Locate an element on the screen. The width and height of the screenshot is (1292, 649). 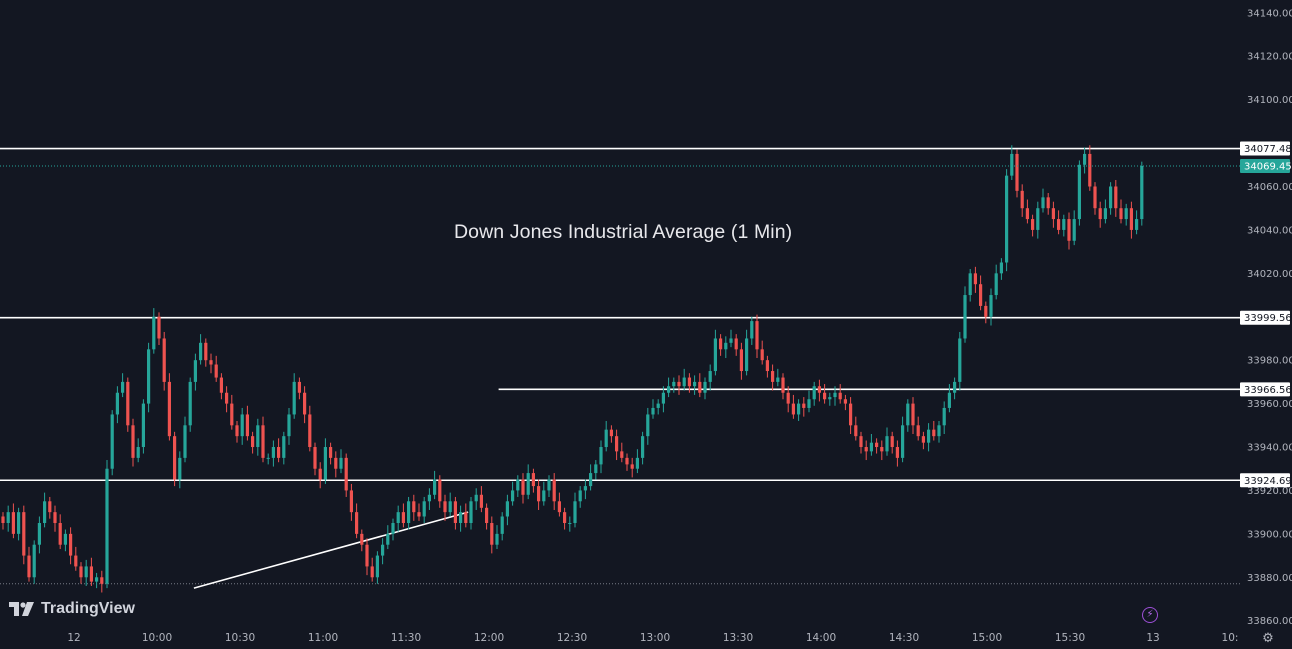
y-tick-label: 34040.00 is located at coordinates (1269, 230).